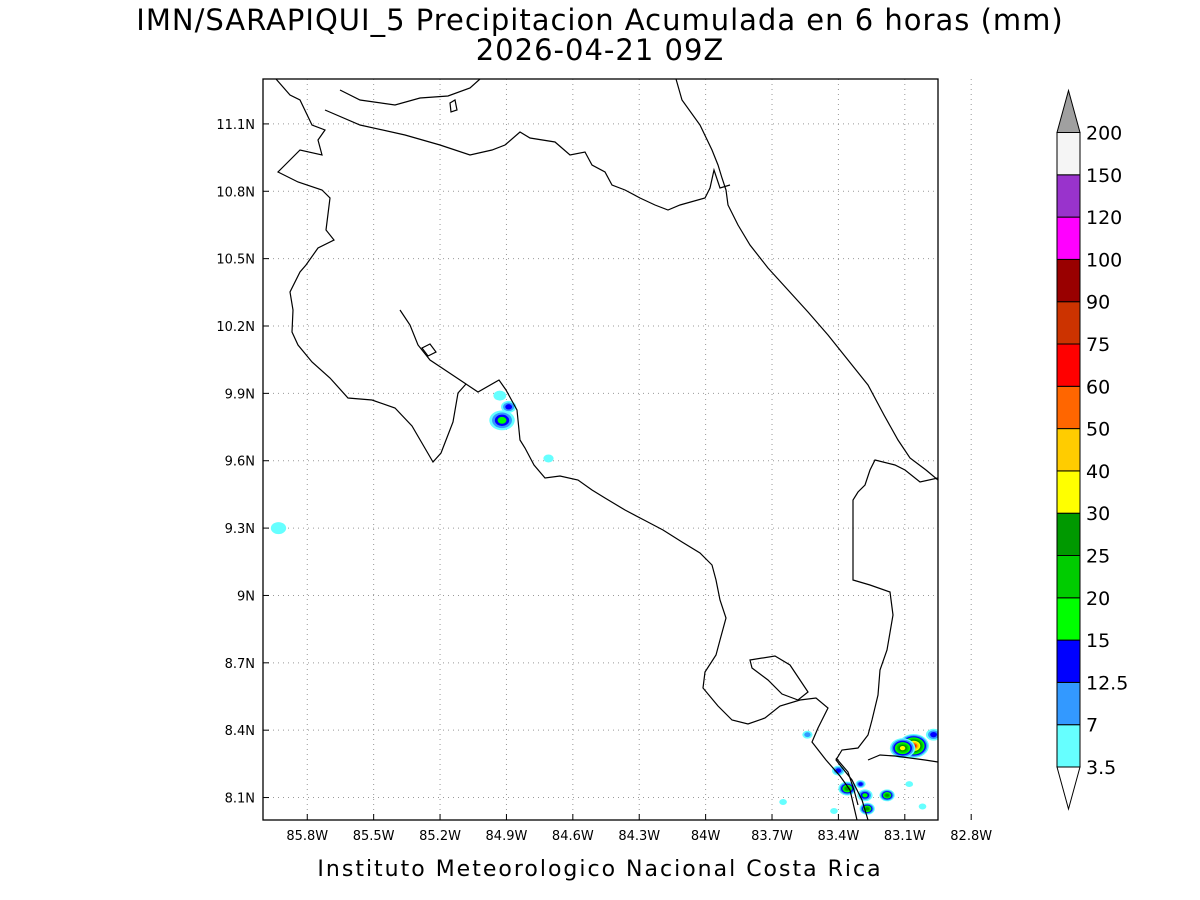  I want to click on panama-coast, so click(902, 758).